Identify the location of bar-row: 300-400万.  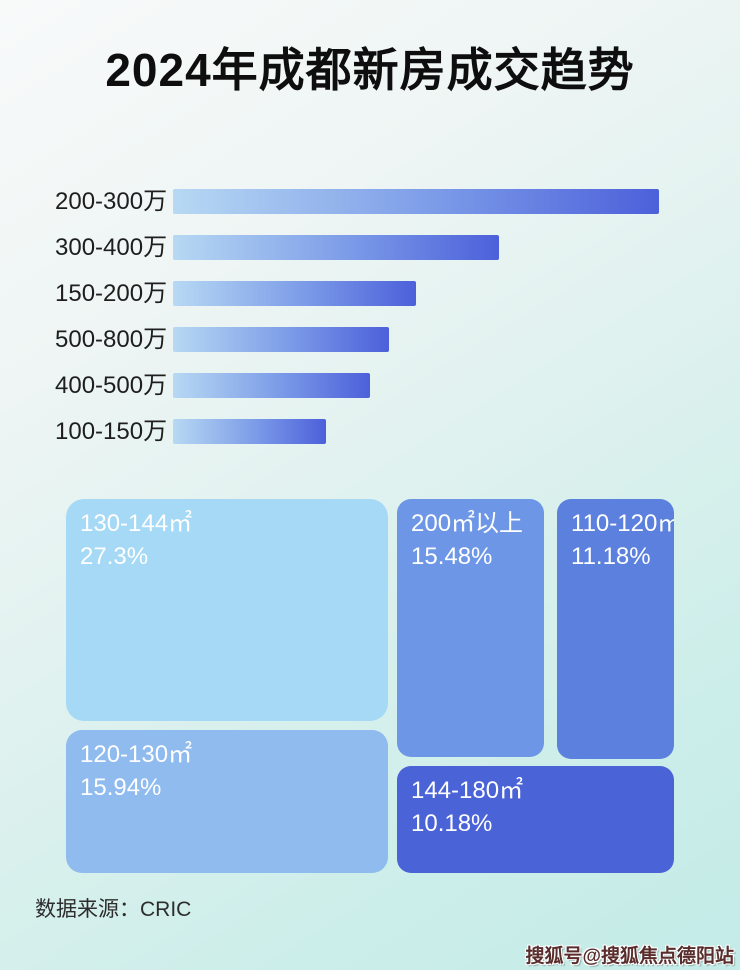
(375, 247).